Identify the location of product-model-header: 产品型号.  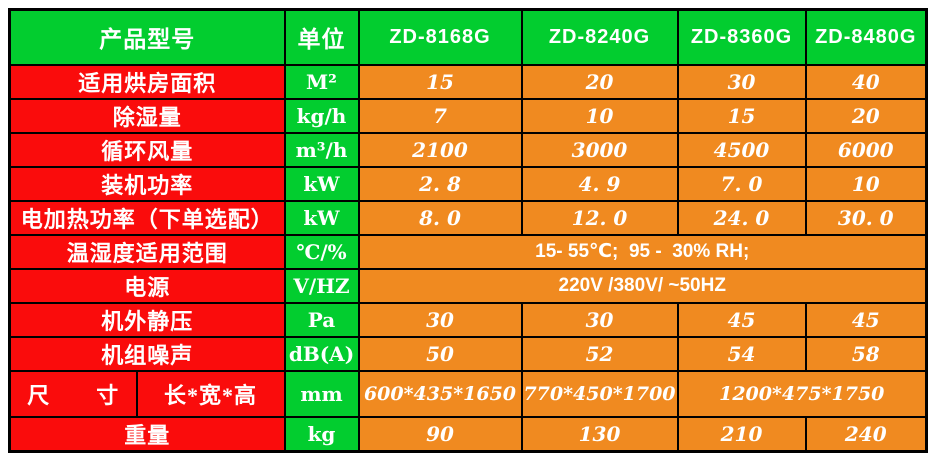
(147, 37).